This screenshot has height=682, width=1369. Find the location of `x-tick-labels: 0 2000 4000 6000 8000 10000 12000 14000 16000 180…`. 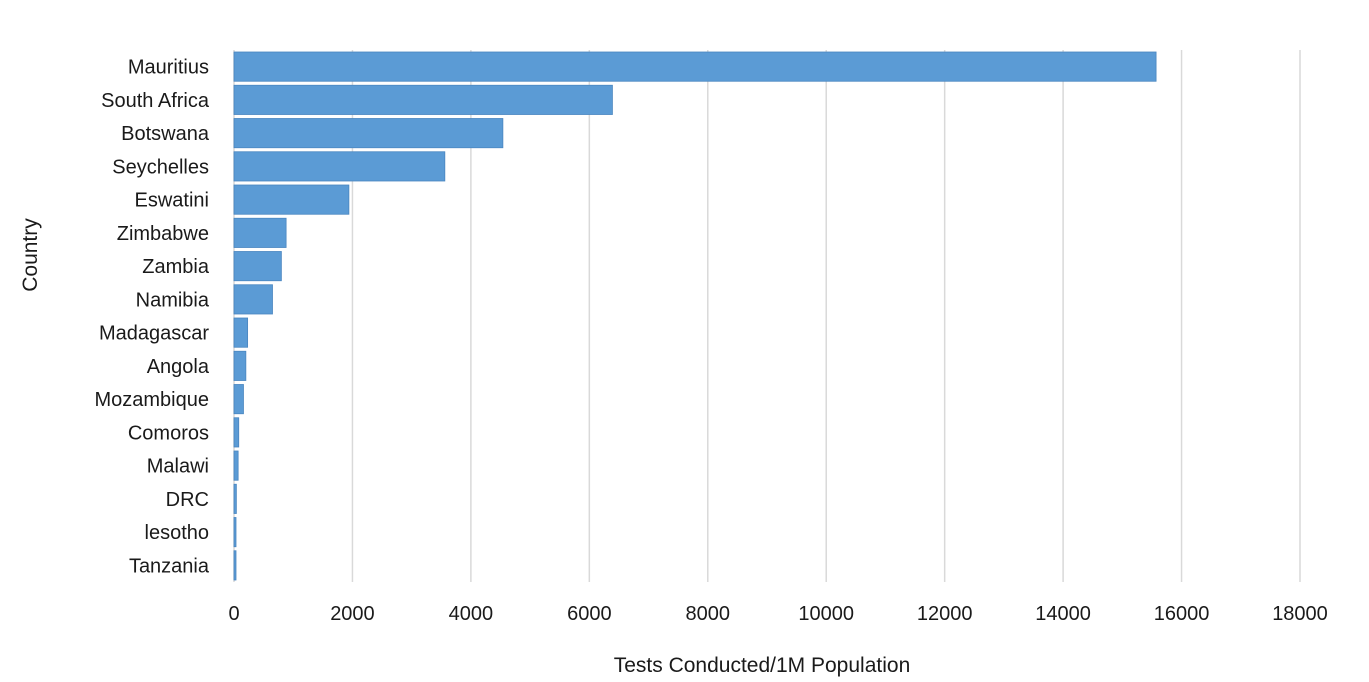

x-tick-labels: 0 2000 4000 6000 8000 10000 12000 14000 16000 180… is located at coordinates (777, 614).